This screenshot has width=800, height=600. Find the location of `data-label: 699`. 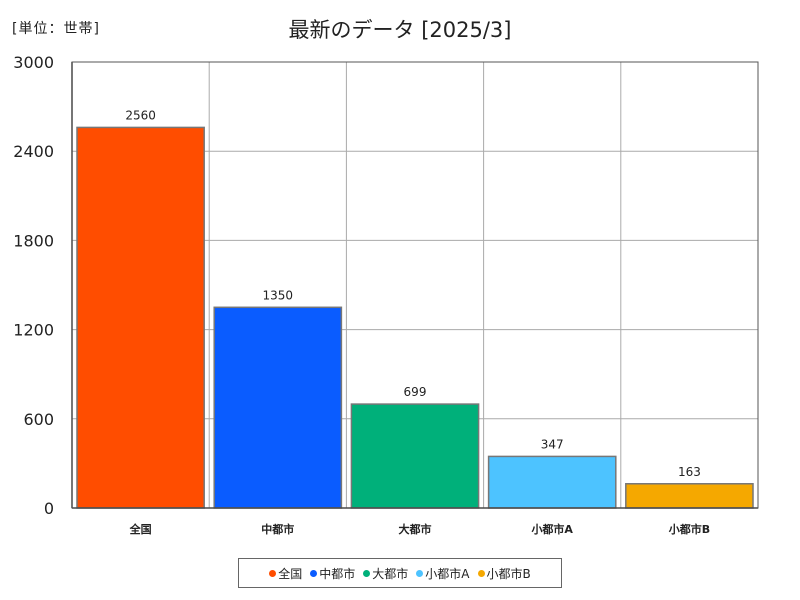

data-label: 699 is located at coordinates (415, 392).